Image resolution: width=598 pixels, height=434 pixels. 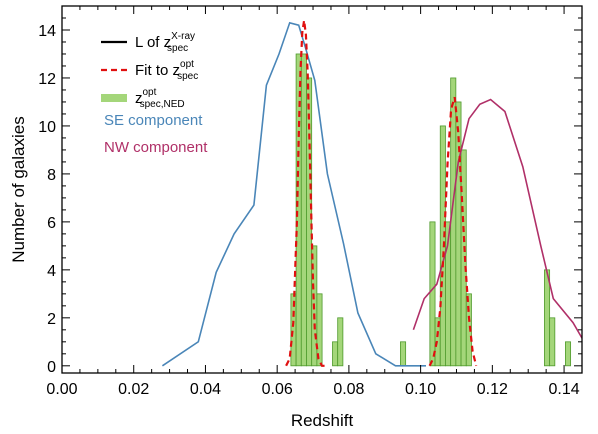 What do you see at coordinates (51, 271) in the screenshot?
I see `y-tick-label: 4` at bounding box center [51, 271].